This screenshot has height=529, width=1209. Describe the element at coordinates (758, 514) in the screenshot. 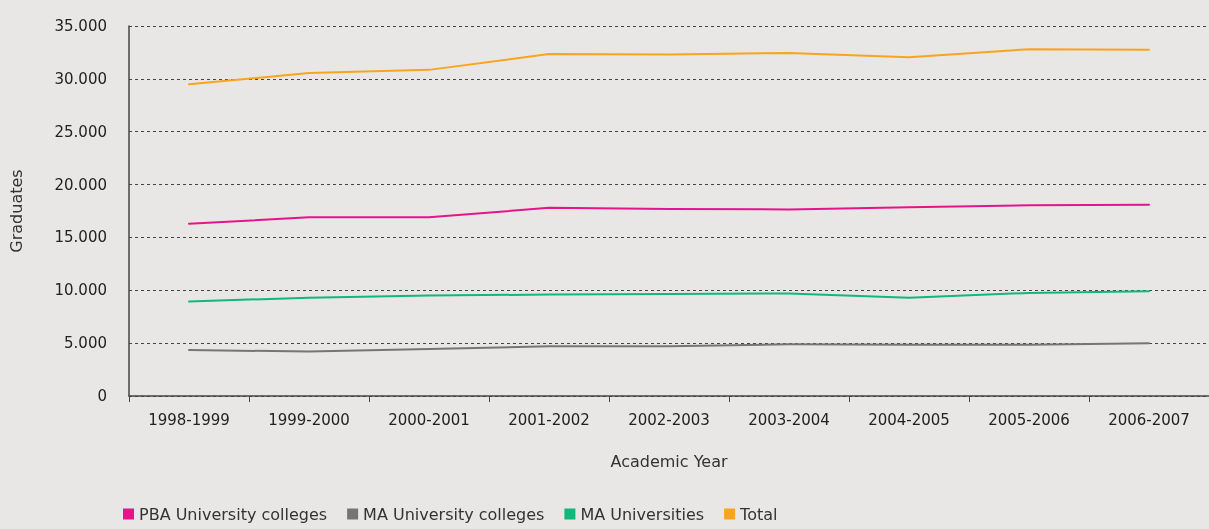

I see `legend-label: Total` at that location.